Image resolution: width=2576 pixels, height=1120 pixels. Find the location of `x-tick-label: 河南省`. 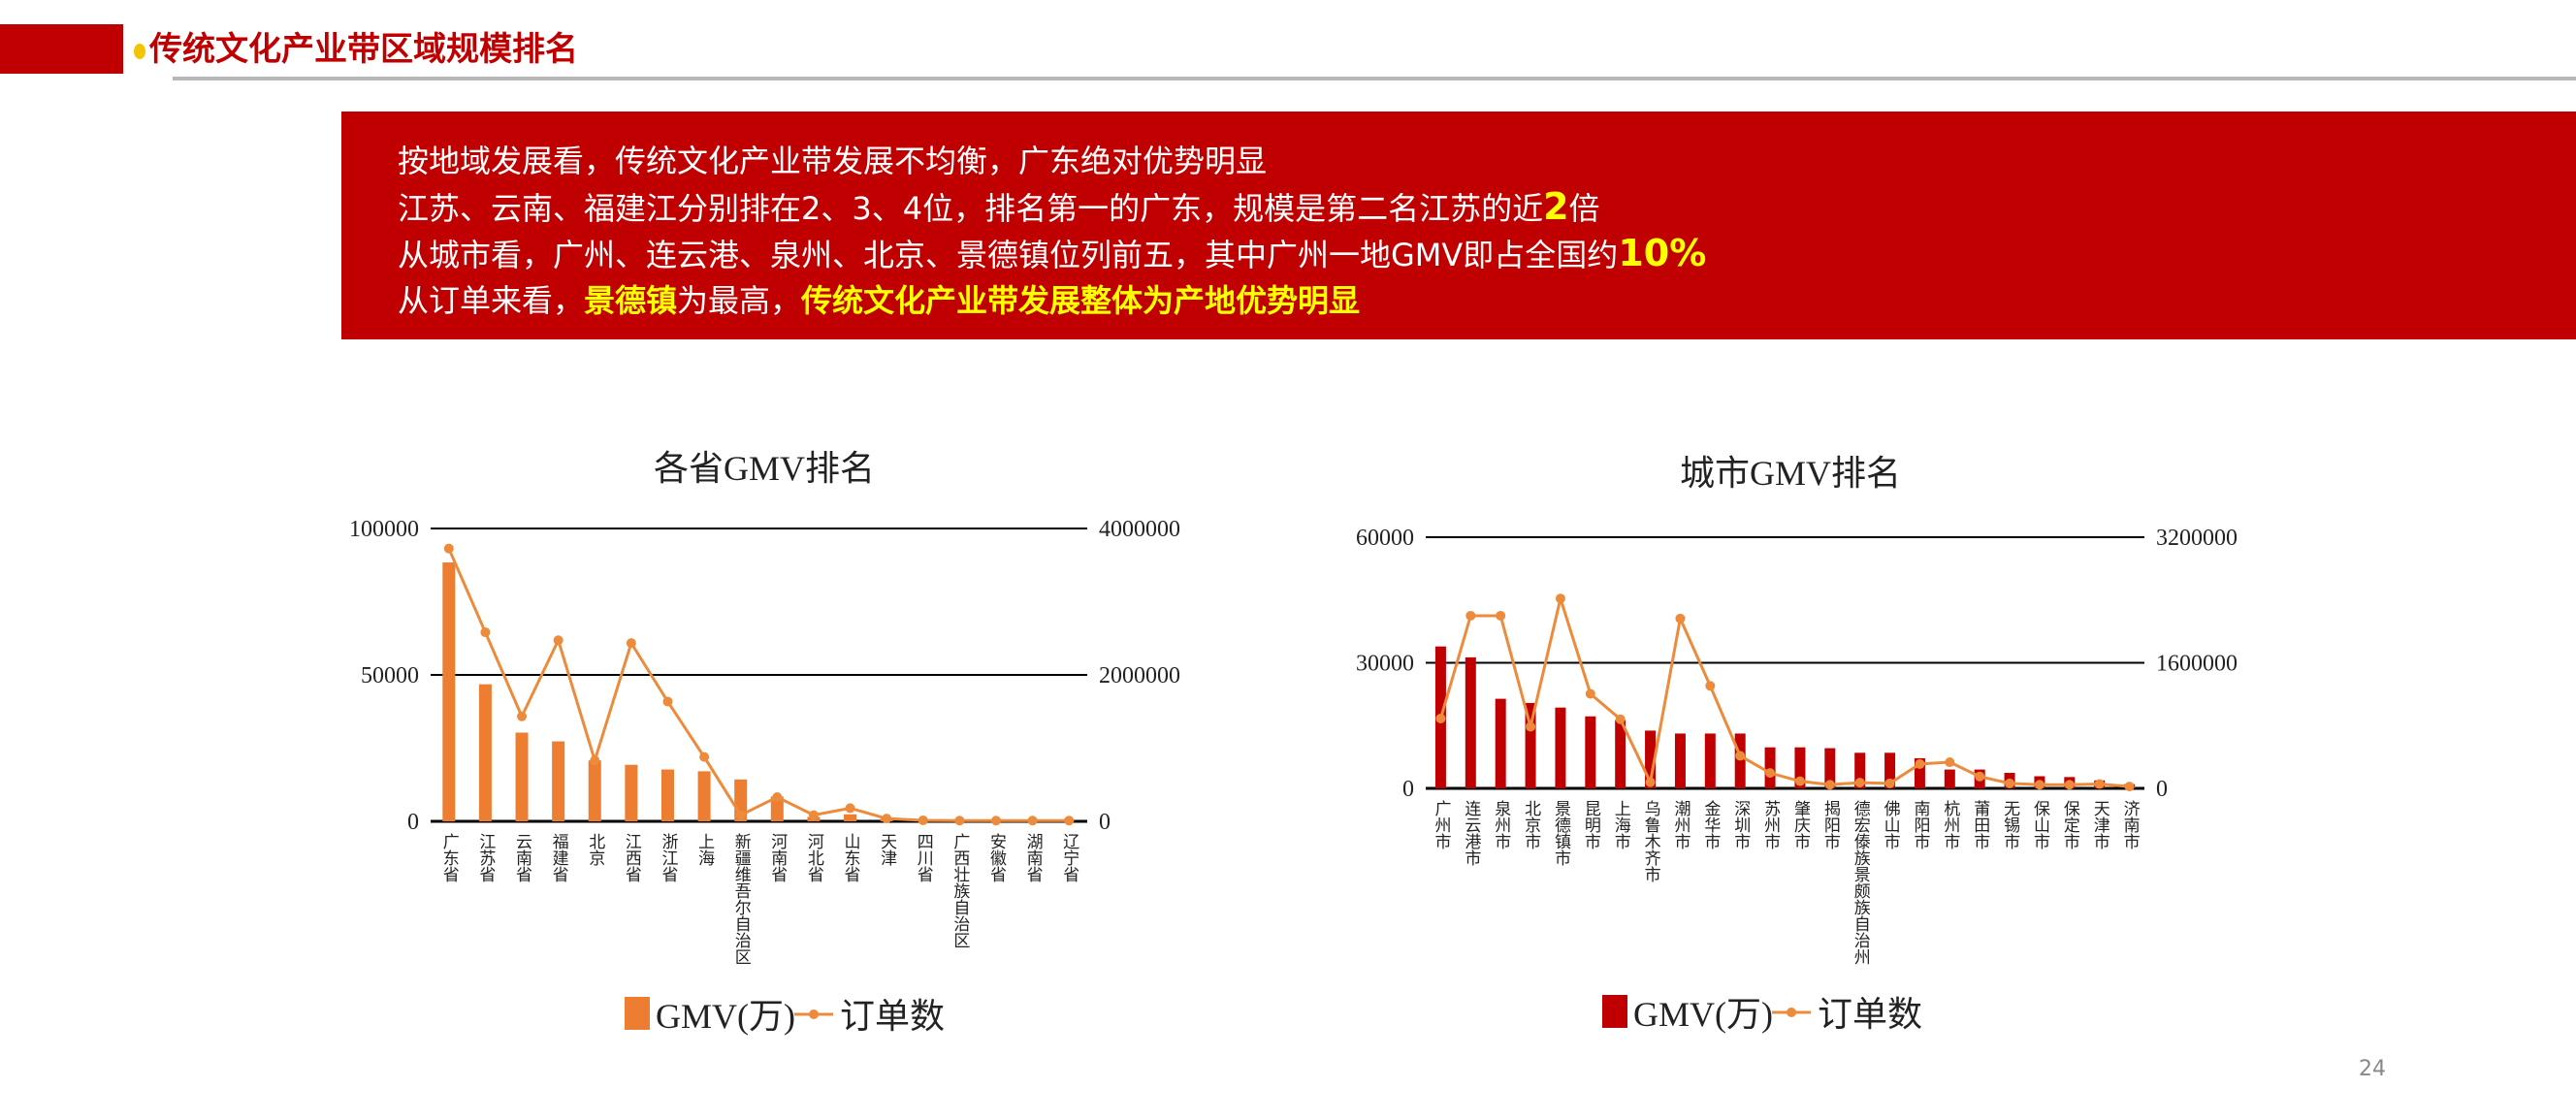

x-tick-label: 河南省 is located at coordinates (777, 857).